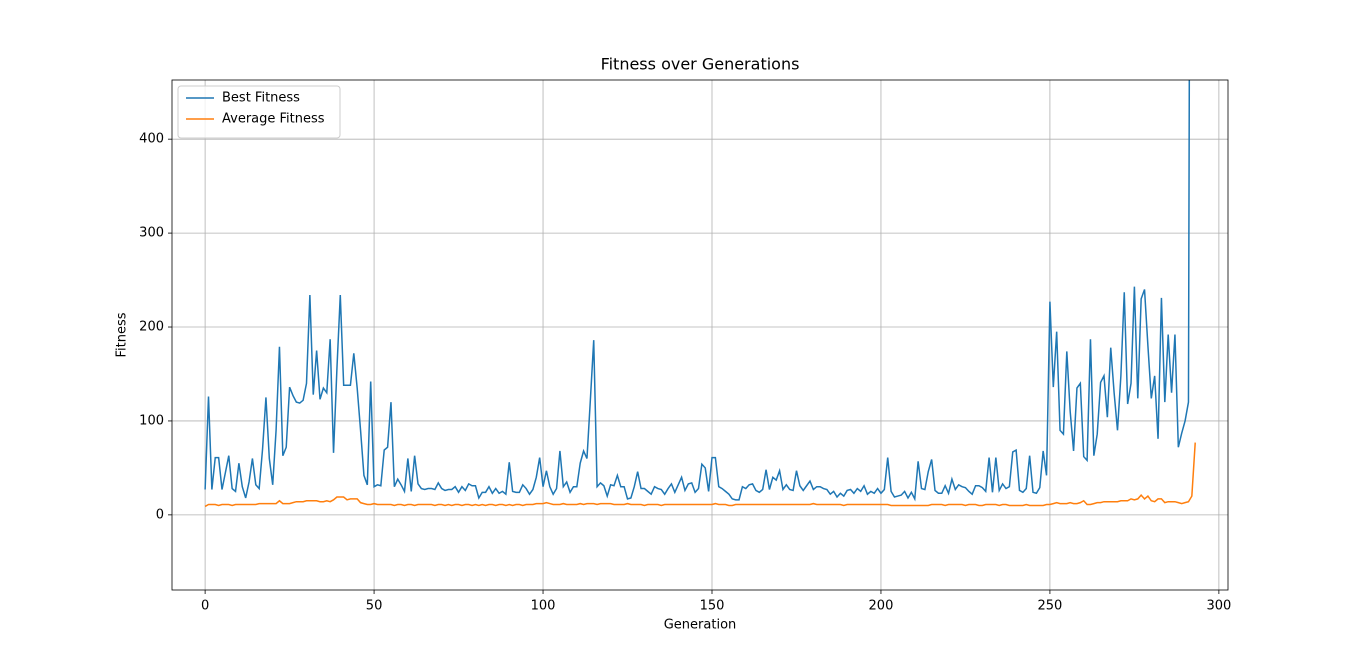 The height and width of the screenshot is (663, 1366). Describe the element at coordinates (122, 334) in the screenshot. I see `y-axis-label: Fitness` at that location.